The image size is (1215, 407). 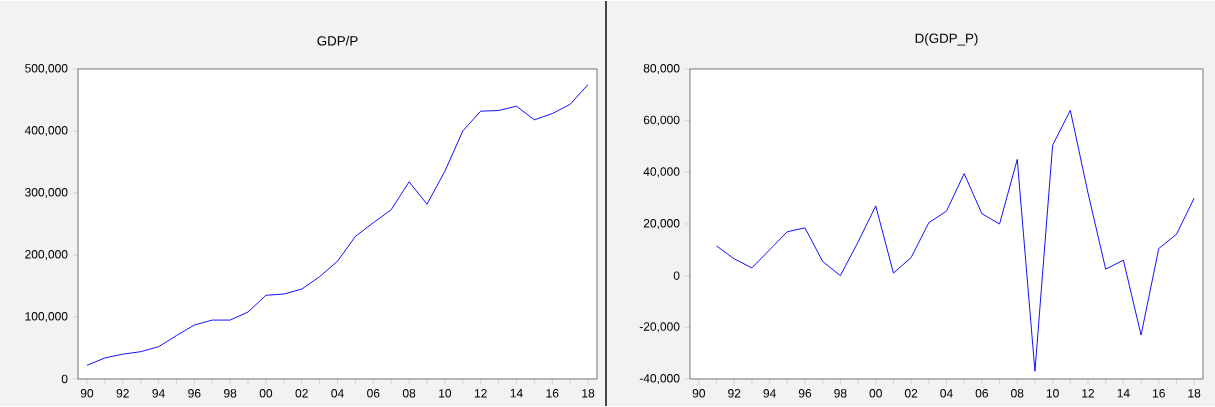 I want to click on y-tick-label: 20,000, so click(x=661, y=224).